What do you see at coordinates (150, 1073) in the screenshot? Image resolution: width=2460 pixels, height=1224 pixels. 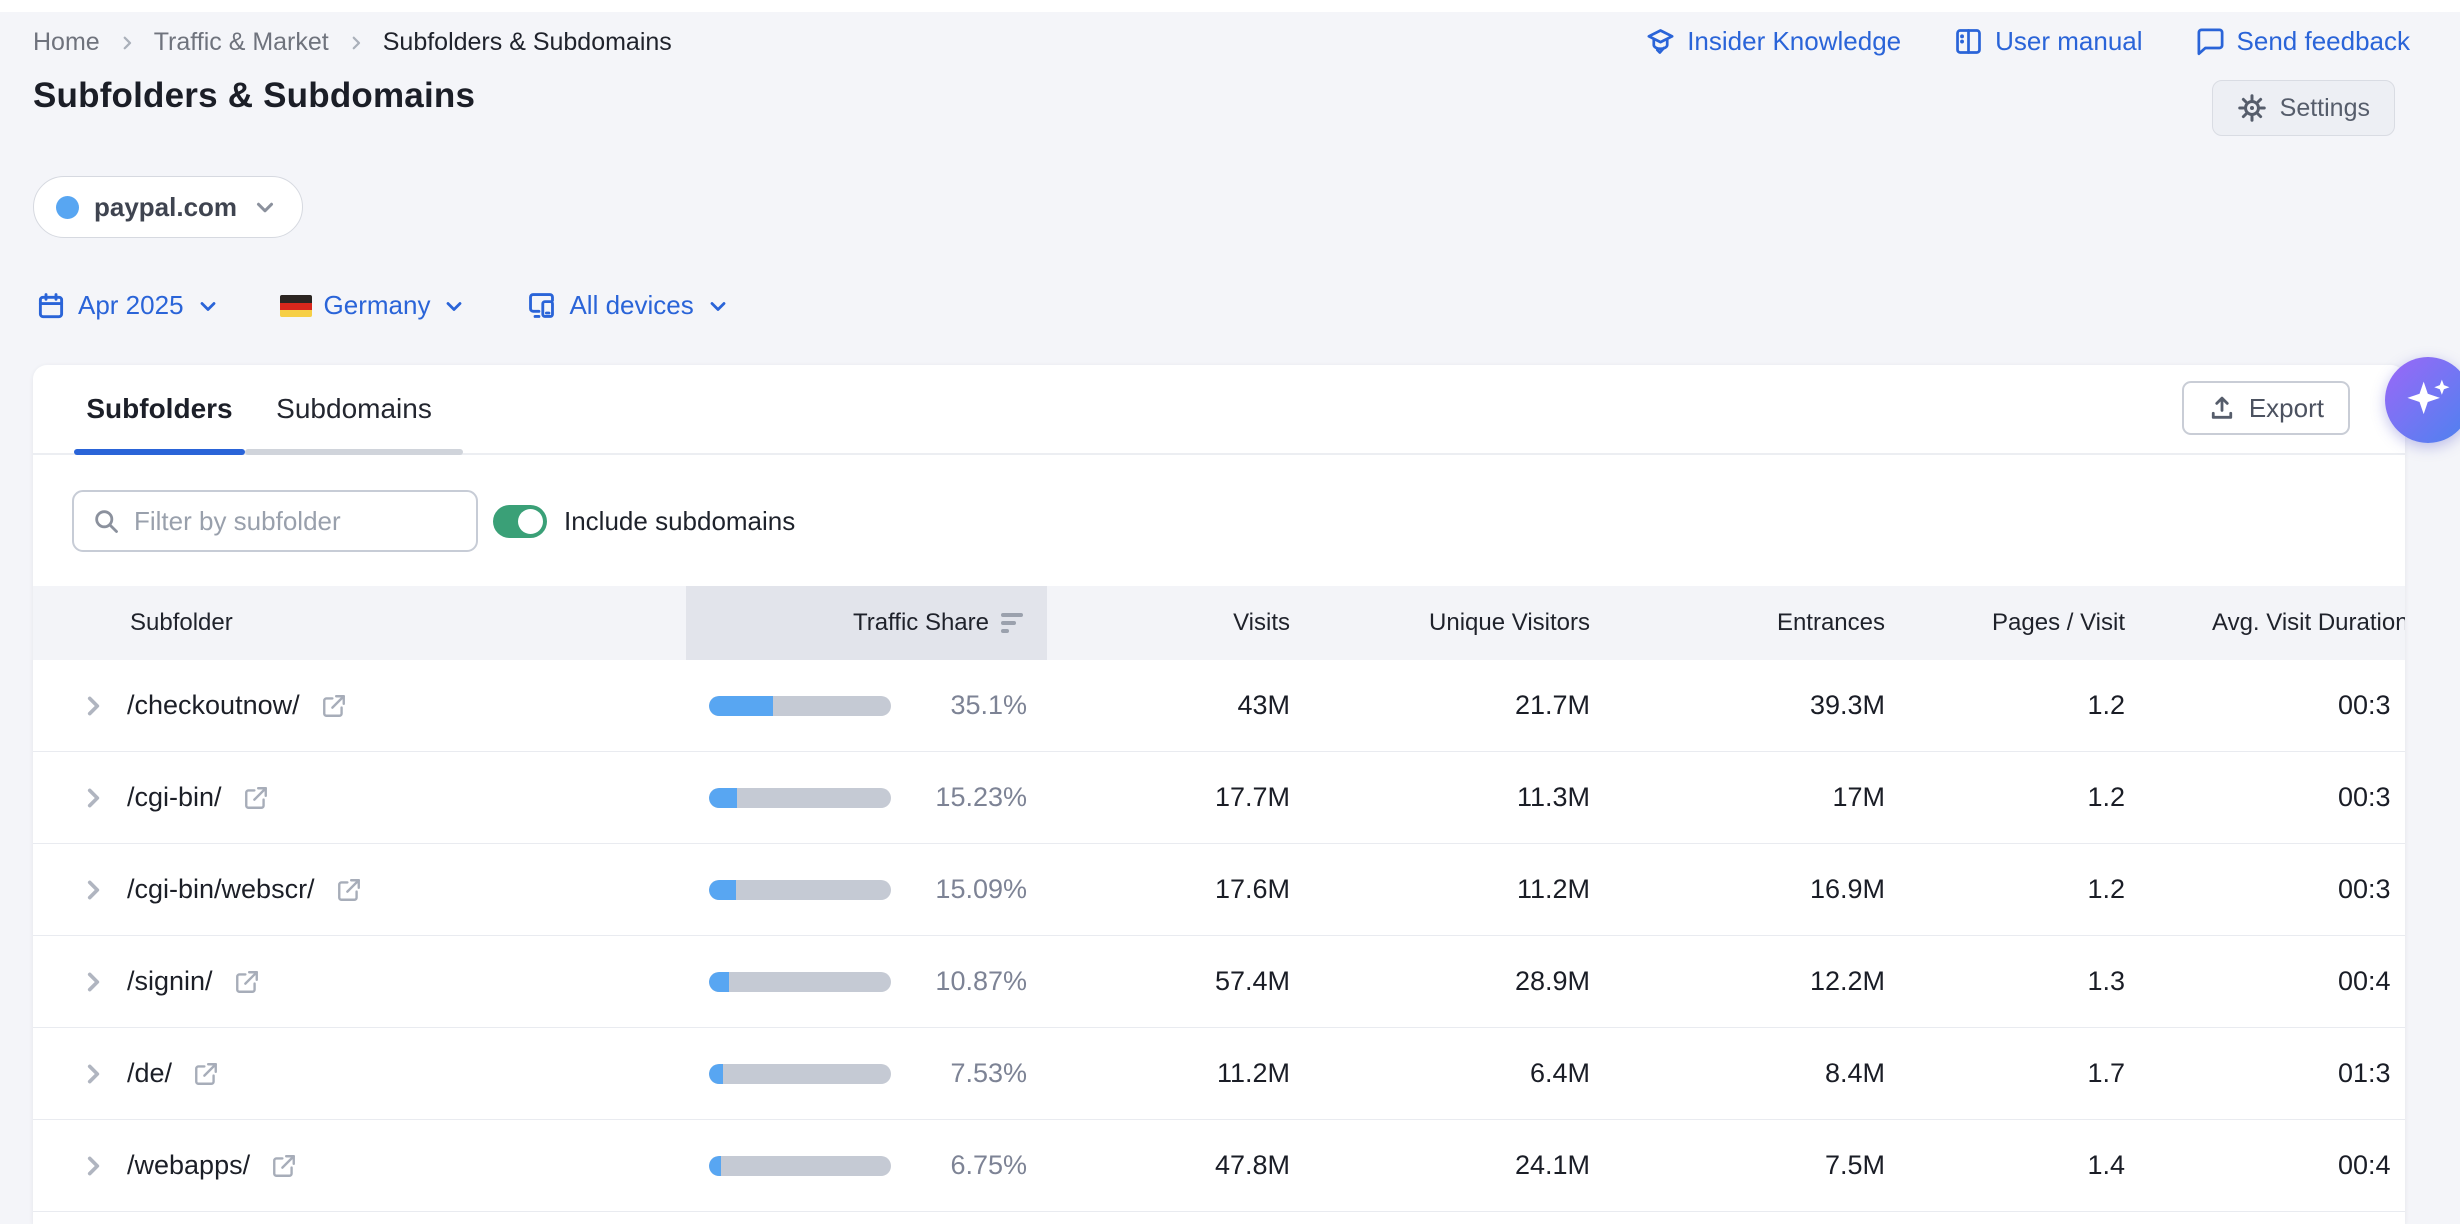 I see `subfolder-link: /de/` at bounding box center [150, 1073].